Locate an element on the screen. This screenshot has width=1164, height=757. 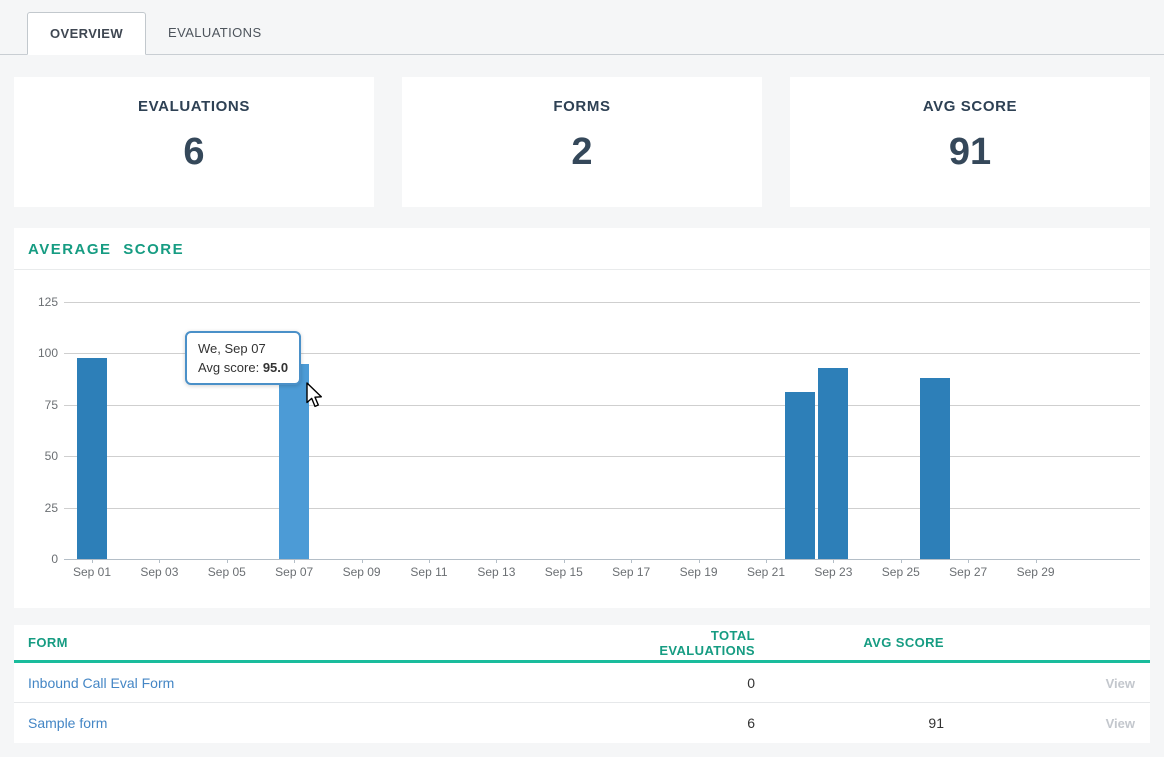
tooltip-score: Avg score: 95.0 is located at coordinates (243, 367).